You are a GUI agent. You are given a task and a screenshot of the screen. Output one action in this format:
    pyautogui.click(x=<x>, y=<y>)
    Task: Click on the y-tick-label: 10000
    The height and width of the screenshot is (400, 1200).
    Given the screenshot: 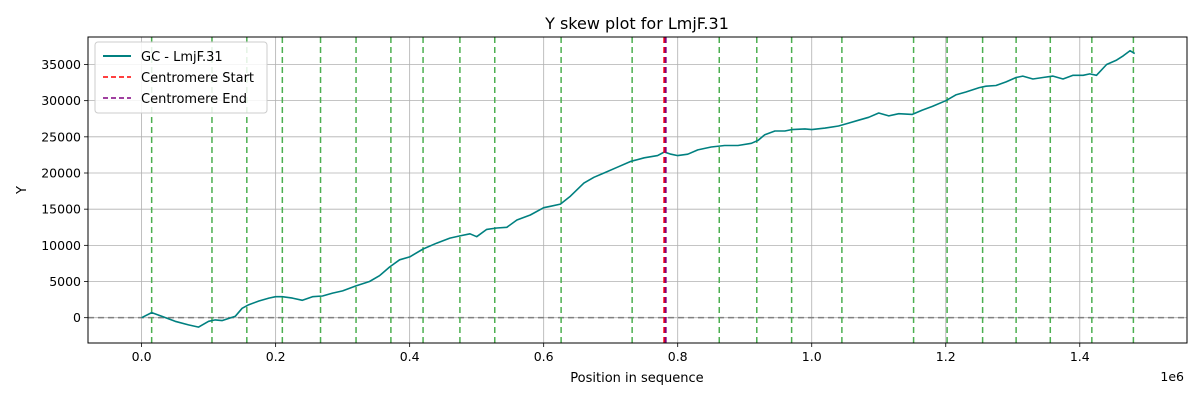 What is the action you would take?
    pyautogui.click(x=61, y=245)
    